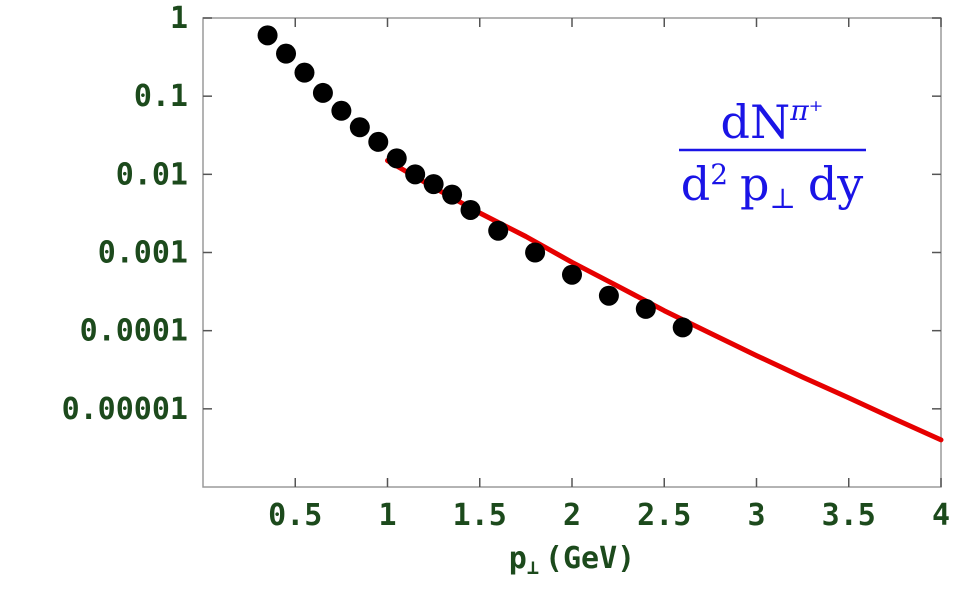 The image size is (954, 589). I want to click on x-axis-label-main: p, so click(518, 558).